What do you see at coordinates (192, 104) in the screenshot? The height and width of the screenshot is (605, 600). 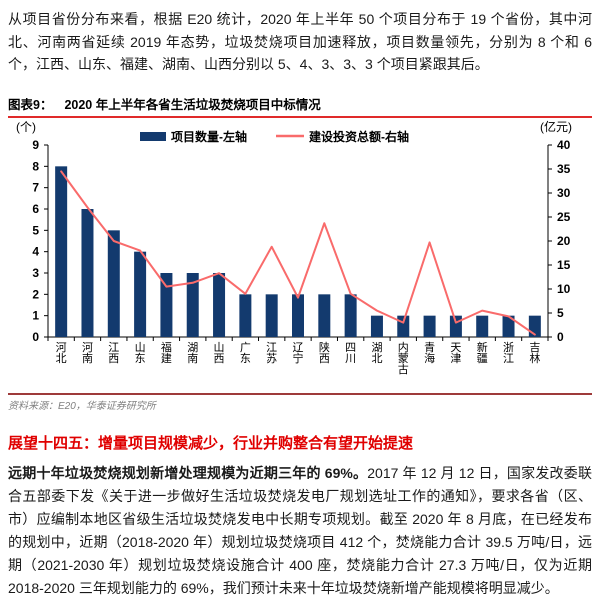 I see `figure-title: 2020 年上半年各省生活垃圾焚烧项目中标情况` at bounding box center [192, 104].